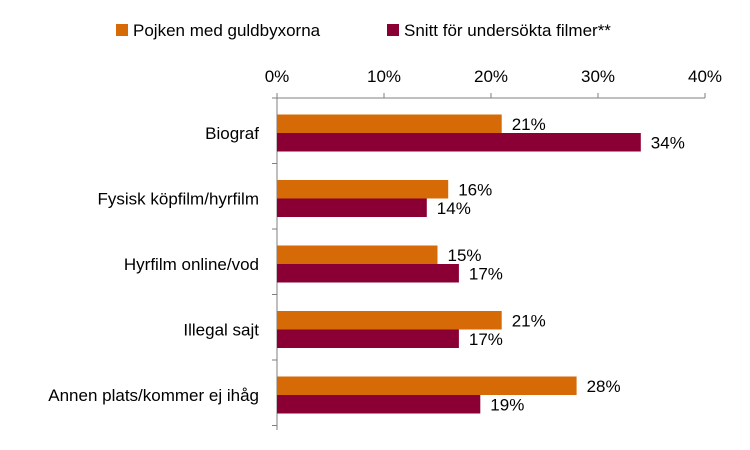 The width and height of the screenshot is (750, 450). I want to click on category-label: Fysisk köpfilm/hyrfilm, so click(178, 199).